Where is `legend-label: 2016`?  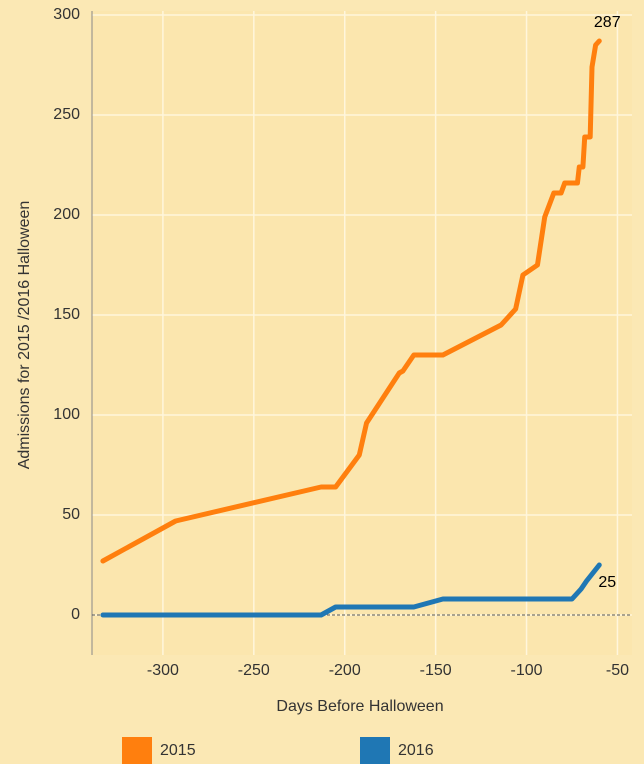
legend-label: 2016 is located at coordinates (416, 750).